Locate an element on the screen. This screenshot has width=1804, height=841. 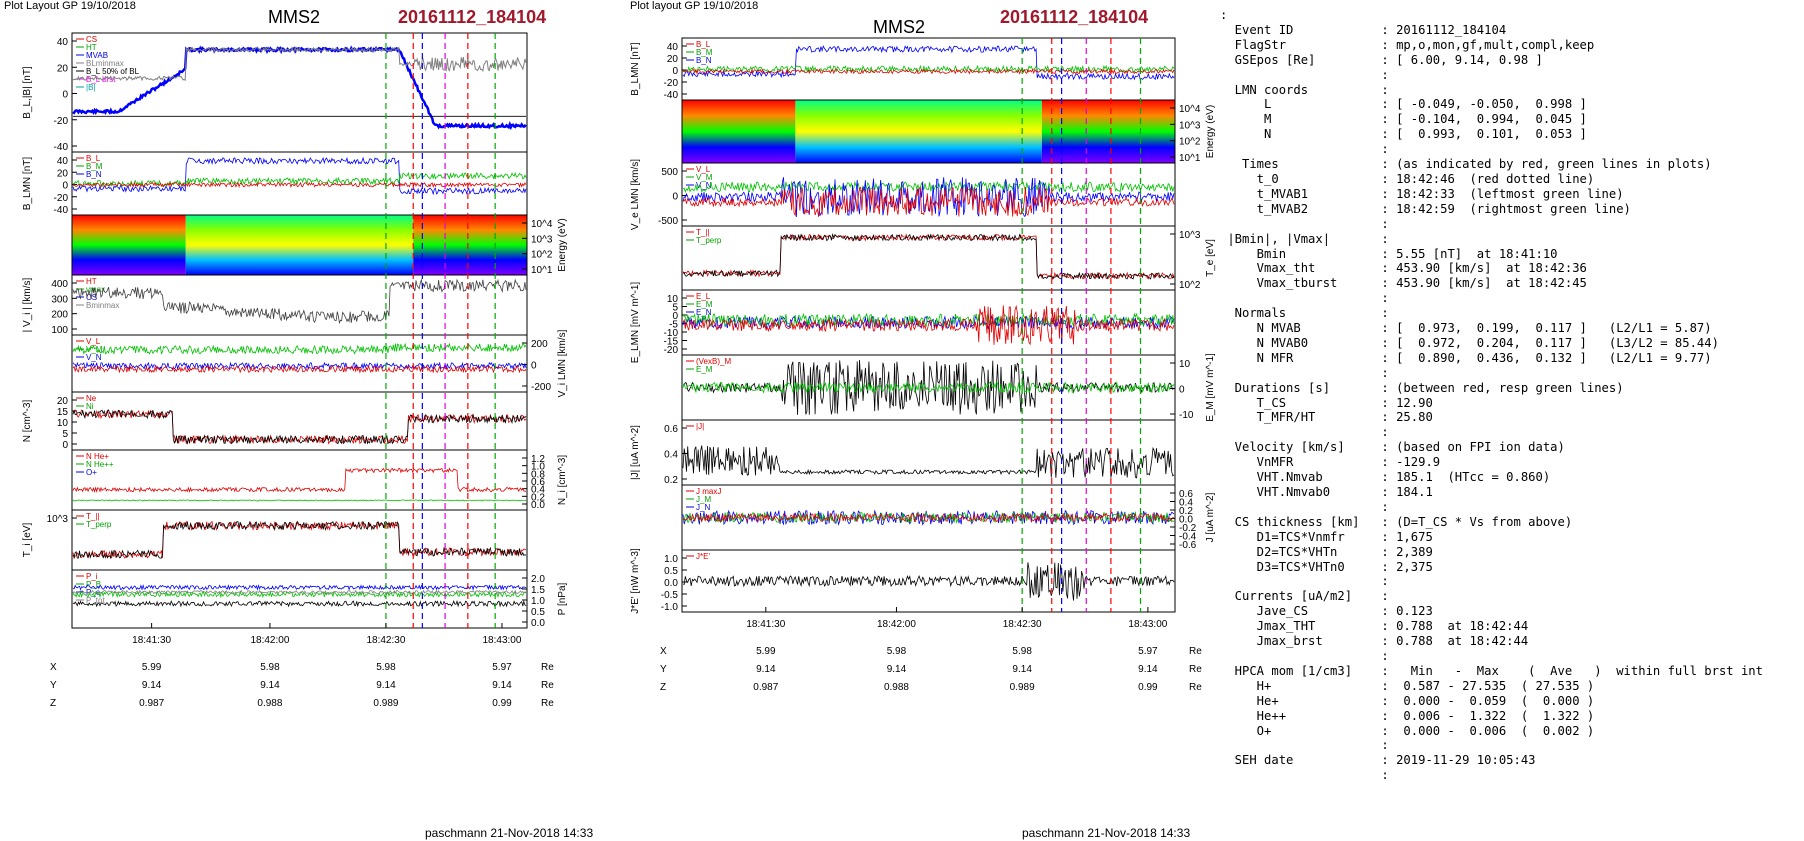
info-line: D3=TCS*VHTn0 : 2,375 is located at coordinates (1344, 566).